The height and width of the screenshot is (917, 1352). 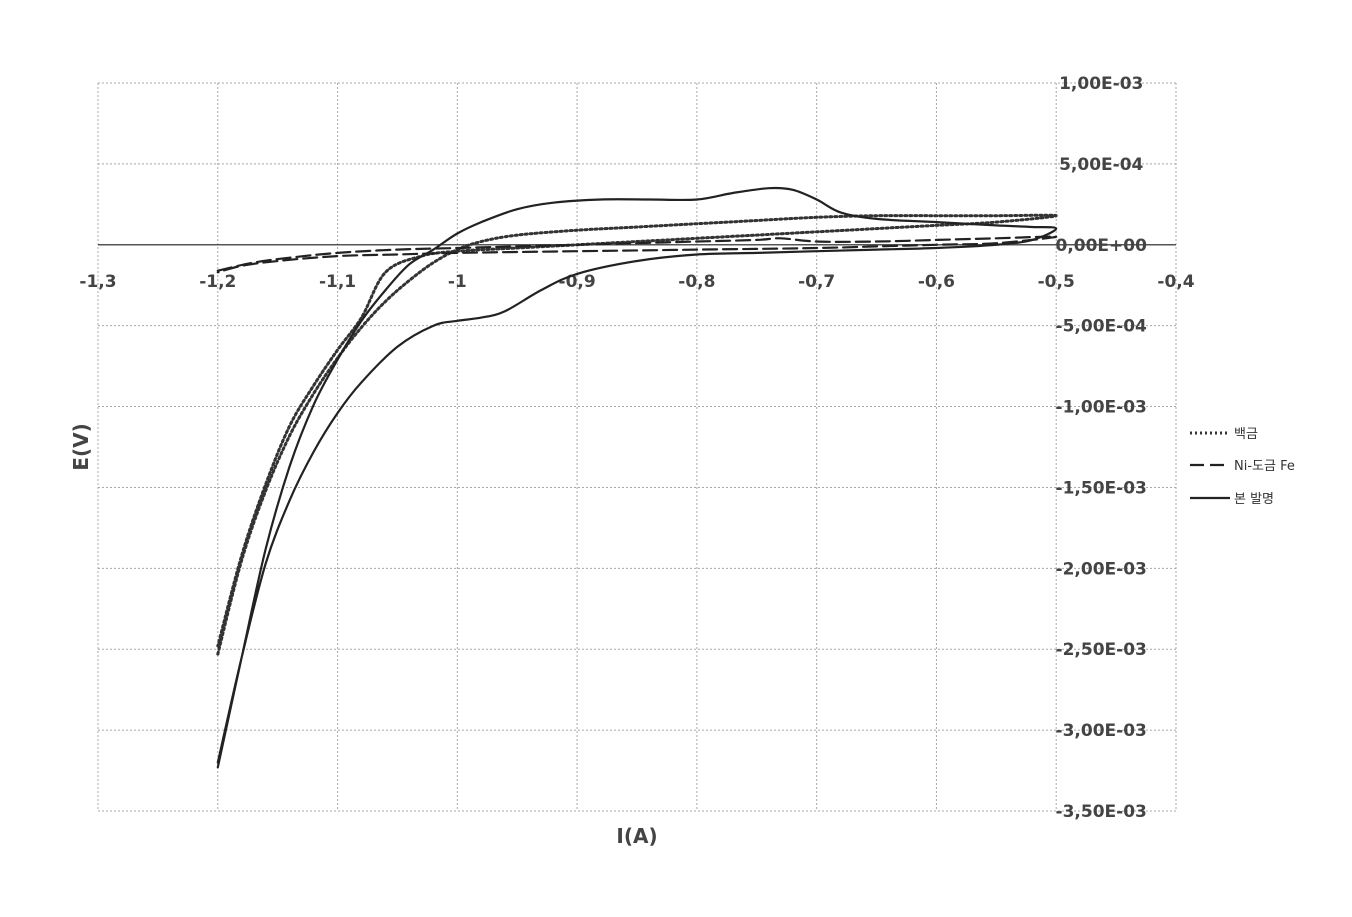 I want to click on x-axis-title: I(A), so click(x=636, y=836).